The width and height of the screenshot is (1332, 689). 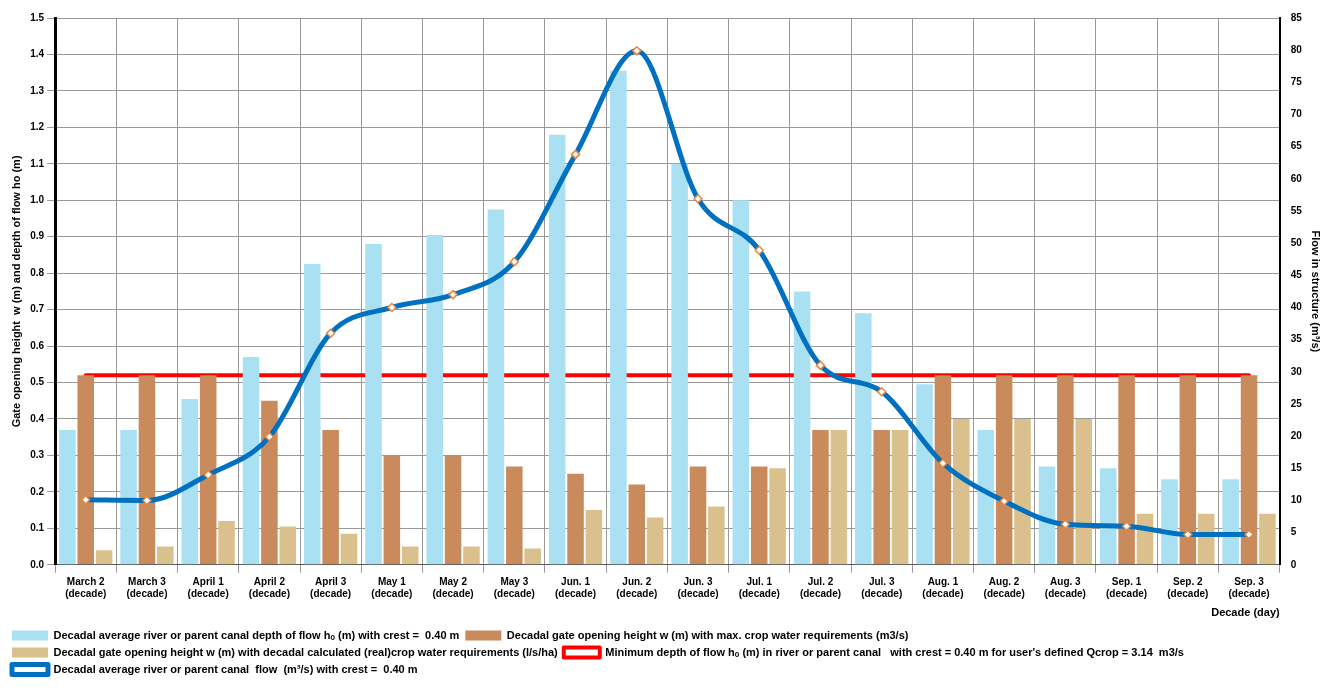 I want to click on x-tick-label: May 3 (decade), so click(x=514, y=587).